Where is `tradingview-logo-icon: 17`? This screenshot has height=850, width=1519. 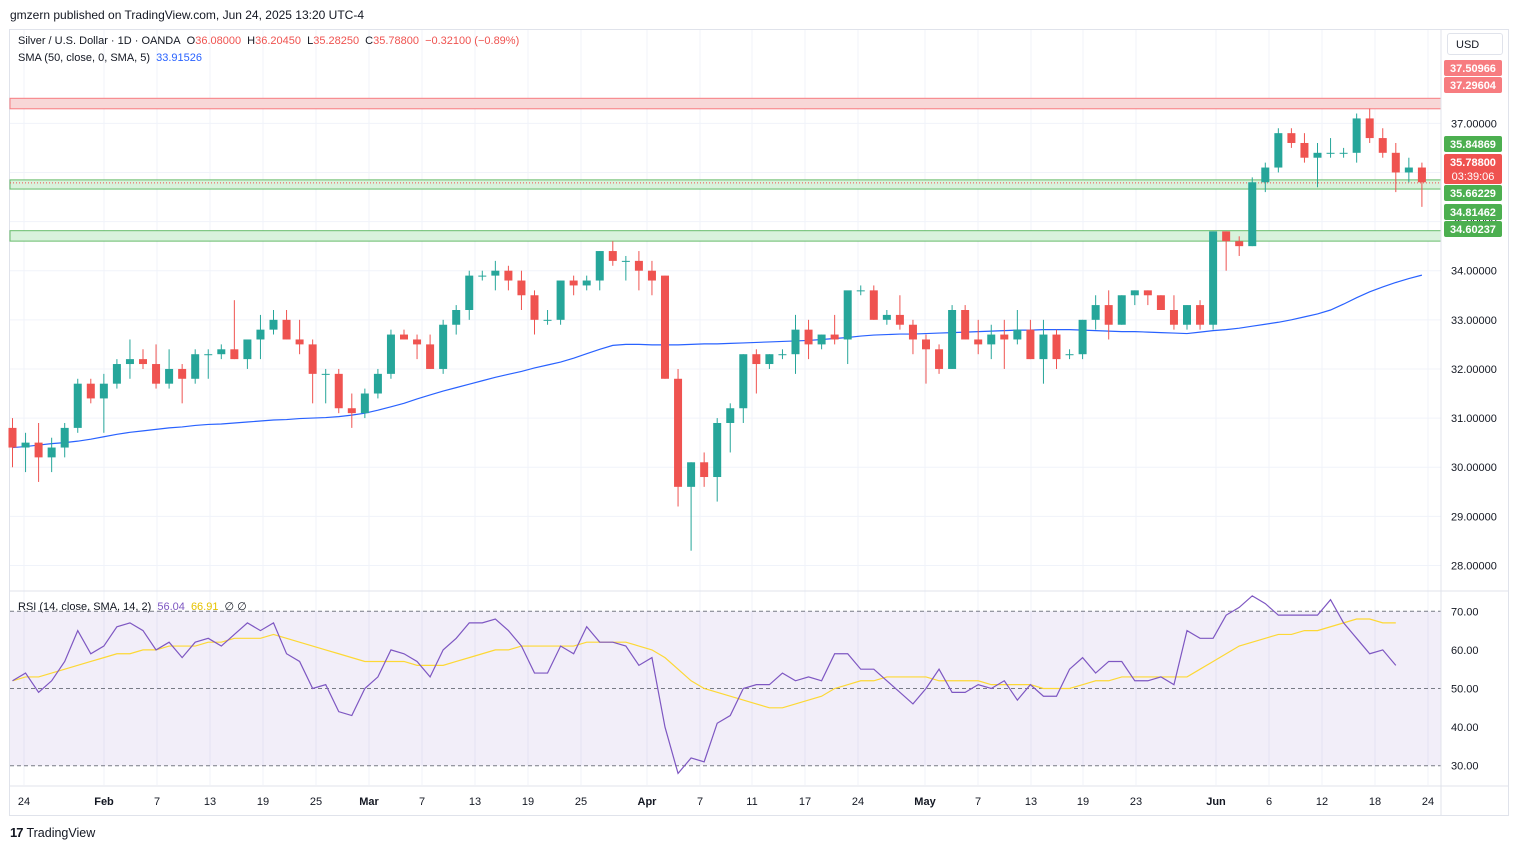 tradingview-logo-icon: 17 is located at coordinates (17, 832).